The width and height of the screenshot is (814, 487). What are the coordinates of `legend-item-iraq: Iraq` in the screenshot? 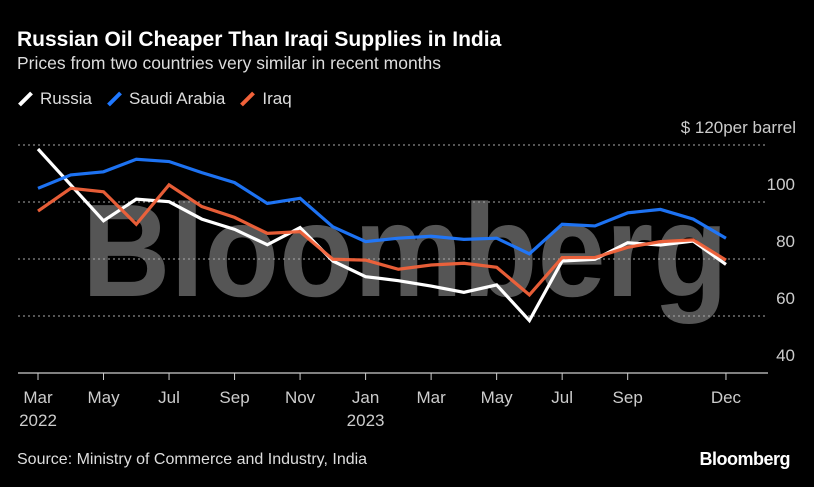 It's located at (265, 99).